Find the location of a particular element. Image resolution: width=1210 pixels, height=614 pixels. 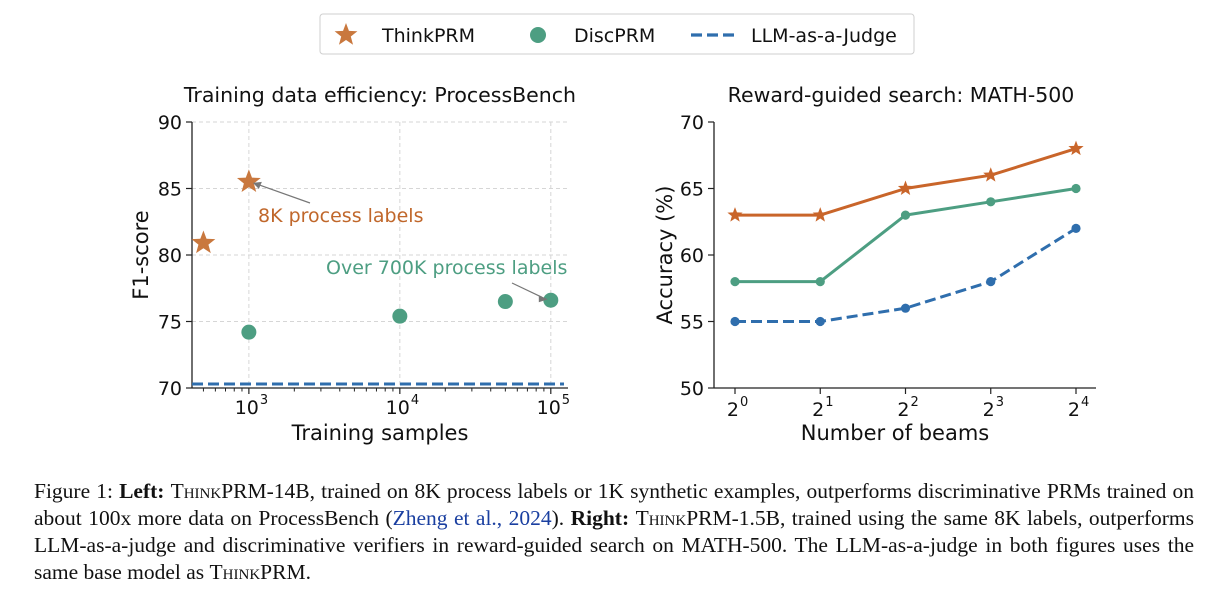

x-tick-label: 10 3 is located at coordinates (251, 406).